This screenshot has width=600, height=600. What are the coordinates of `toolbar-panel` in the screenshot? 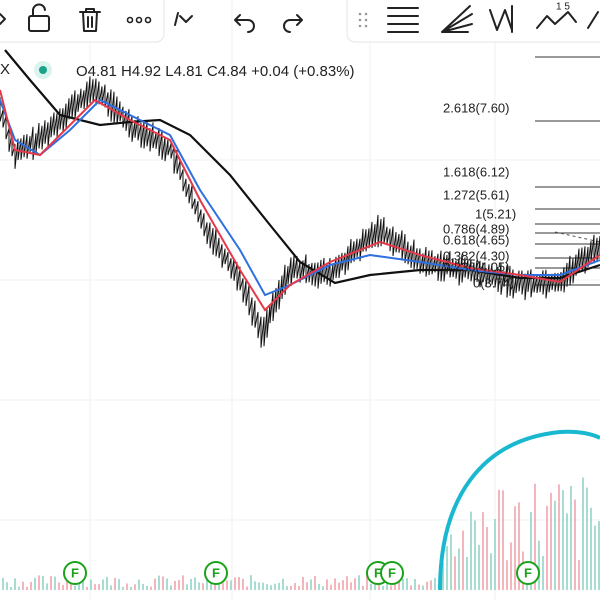 It's located at (82, 21).